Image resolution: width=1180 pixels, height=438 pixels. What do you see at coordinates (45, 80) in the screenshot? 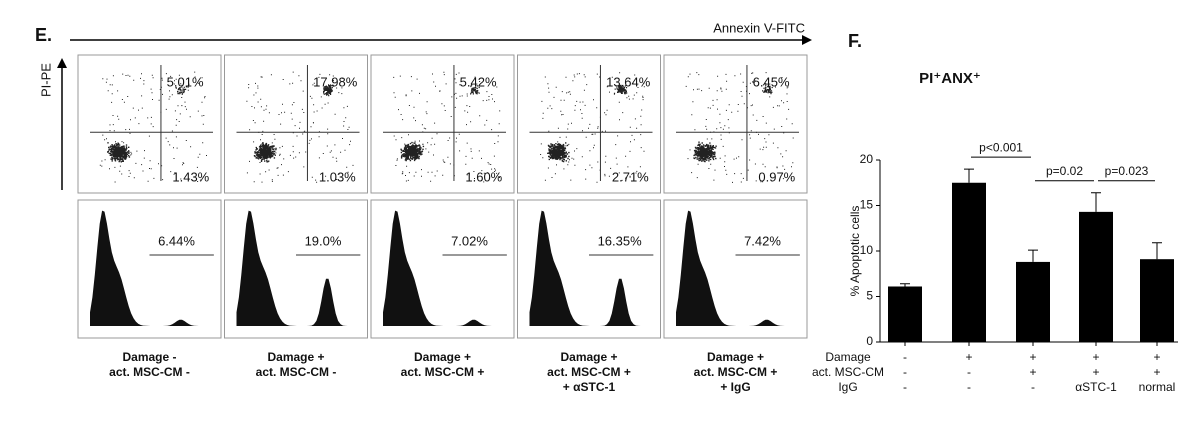
I see `y-axis-label: PI-PE` at bounding box center [45, 80].